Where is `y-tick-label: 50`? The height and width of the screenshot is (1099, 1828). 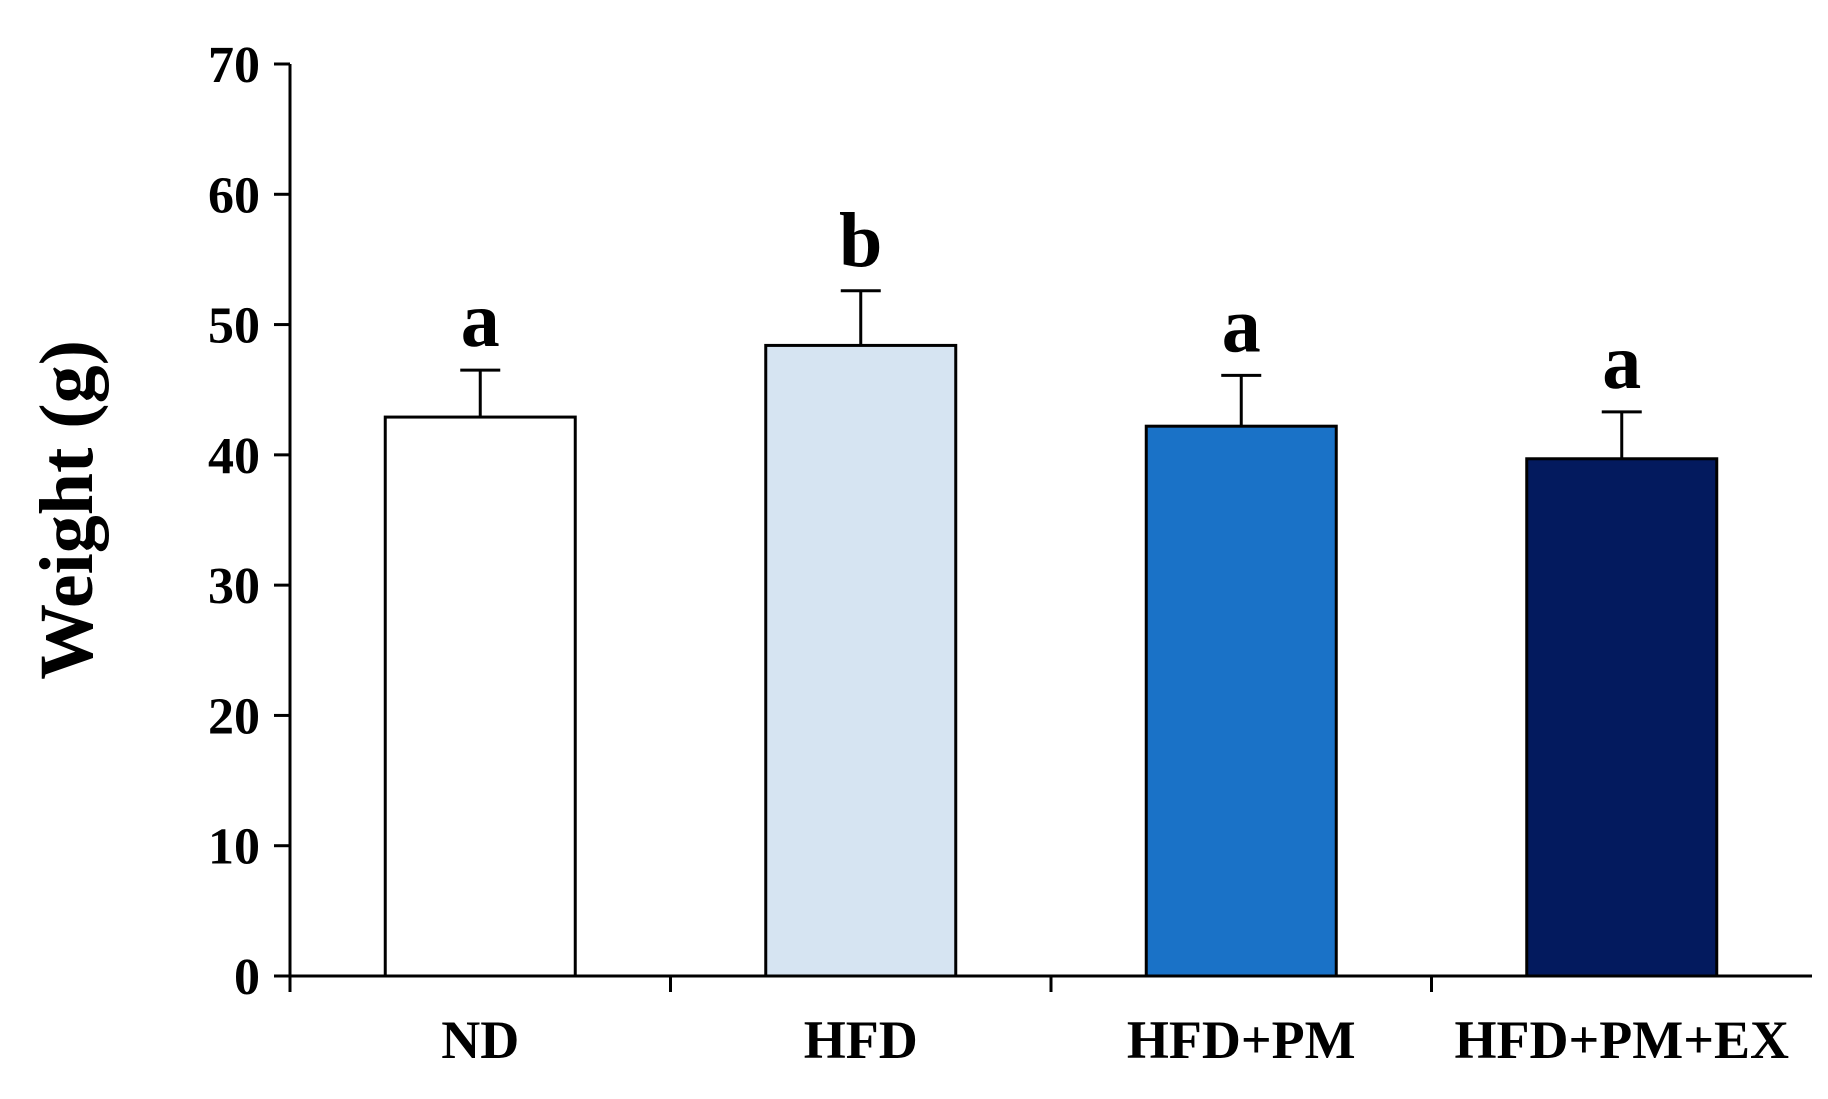 y-tick-label: 50 is located at coordinates (234, 326).